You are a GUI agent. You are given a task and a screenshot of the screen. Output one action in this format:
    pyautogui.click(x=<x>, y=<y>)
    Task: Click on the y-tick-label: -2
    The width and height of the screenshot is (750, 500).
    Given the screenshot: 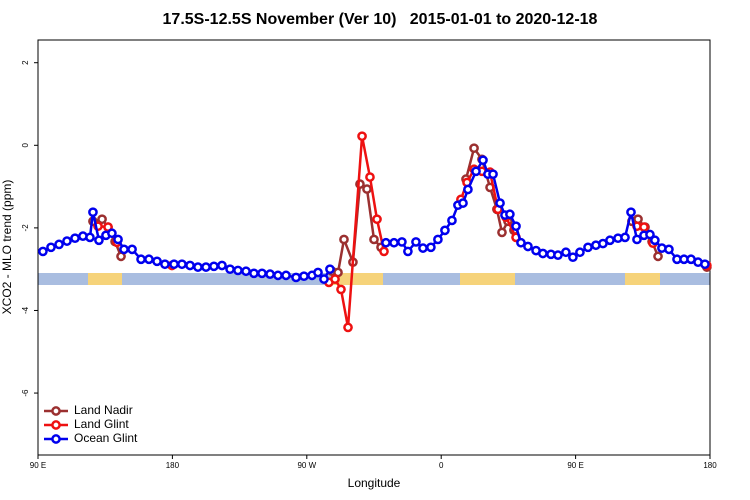 What is the action you would take?
    pyautogui.click(x=25, y=228)
    